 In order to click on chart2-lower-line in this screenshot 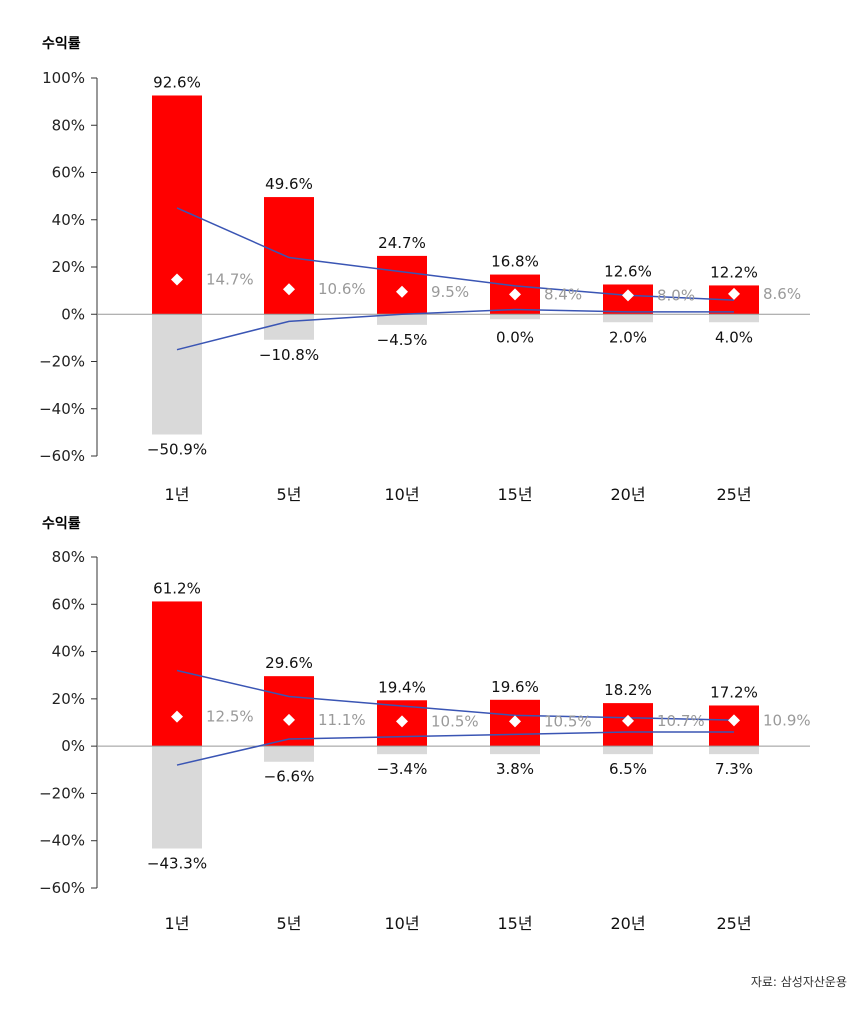, I will do `click(455, 748)`.